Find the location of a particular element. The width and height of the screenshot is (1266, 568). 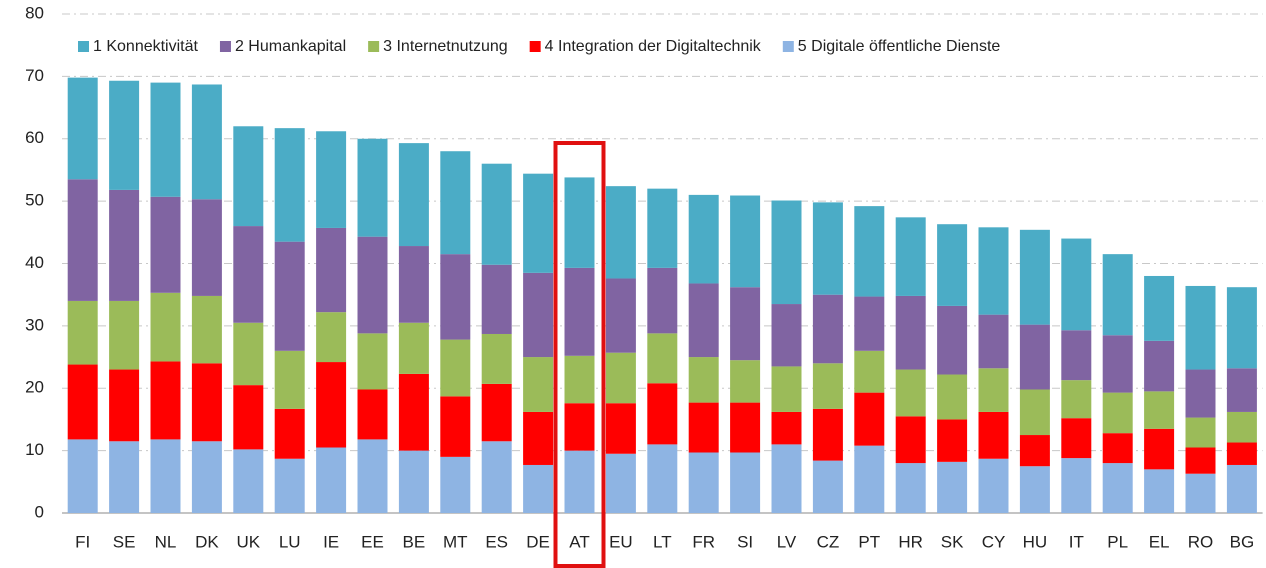

y-tick-label: 10 is located at coordinates (34, 449).